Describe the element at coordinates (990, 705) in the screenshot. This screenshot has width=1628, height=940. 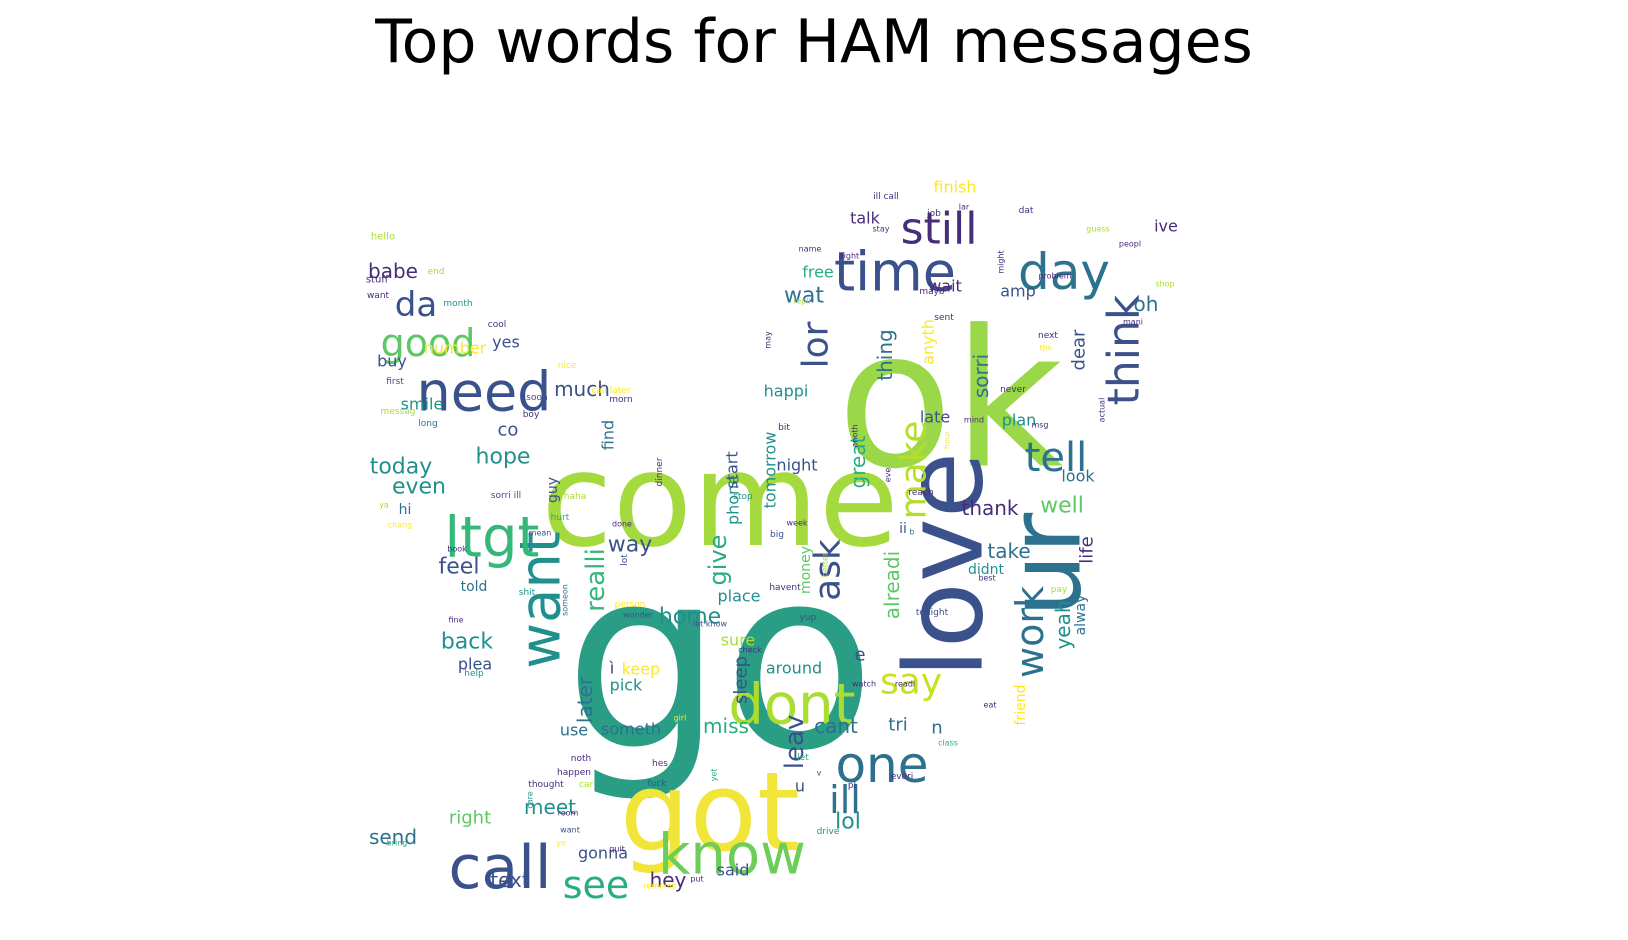
I see `word-eat: eat` at that location.